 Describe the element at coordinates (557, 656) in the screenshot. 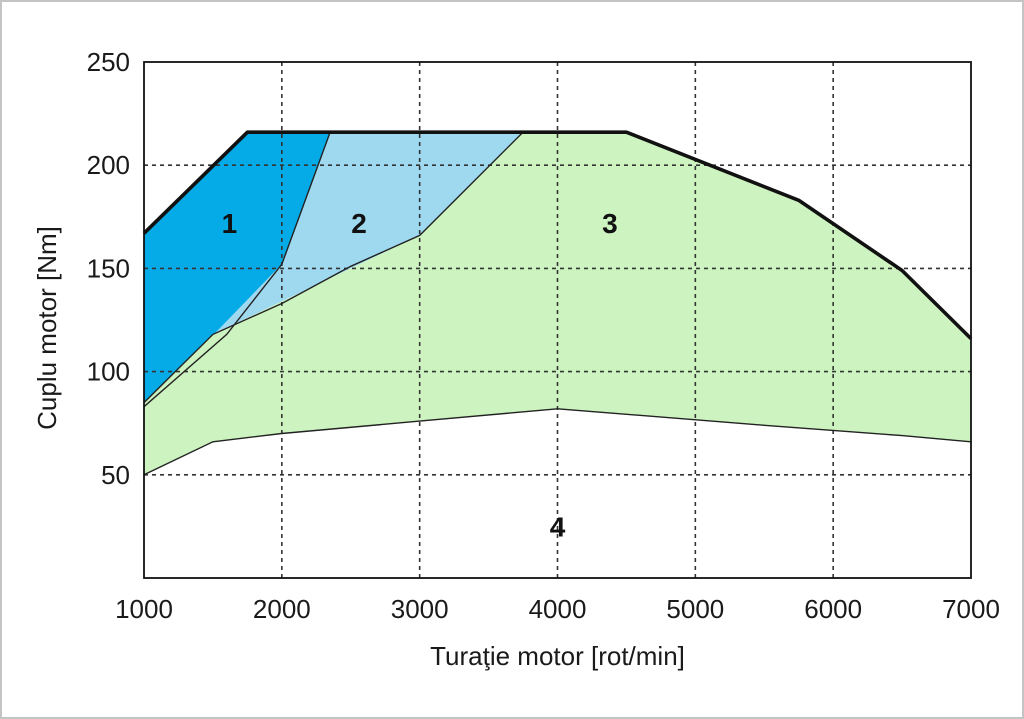

I see `x-axis-label: Turaţie motor [rot/min]` at that location.